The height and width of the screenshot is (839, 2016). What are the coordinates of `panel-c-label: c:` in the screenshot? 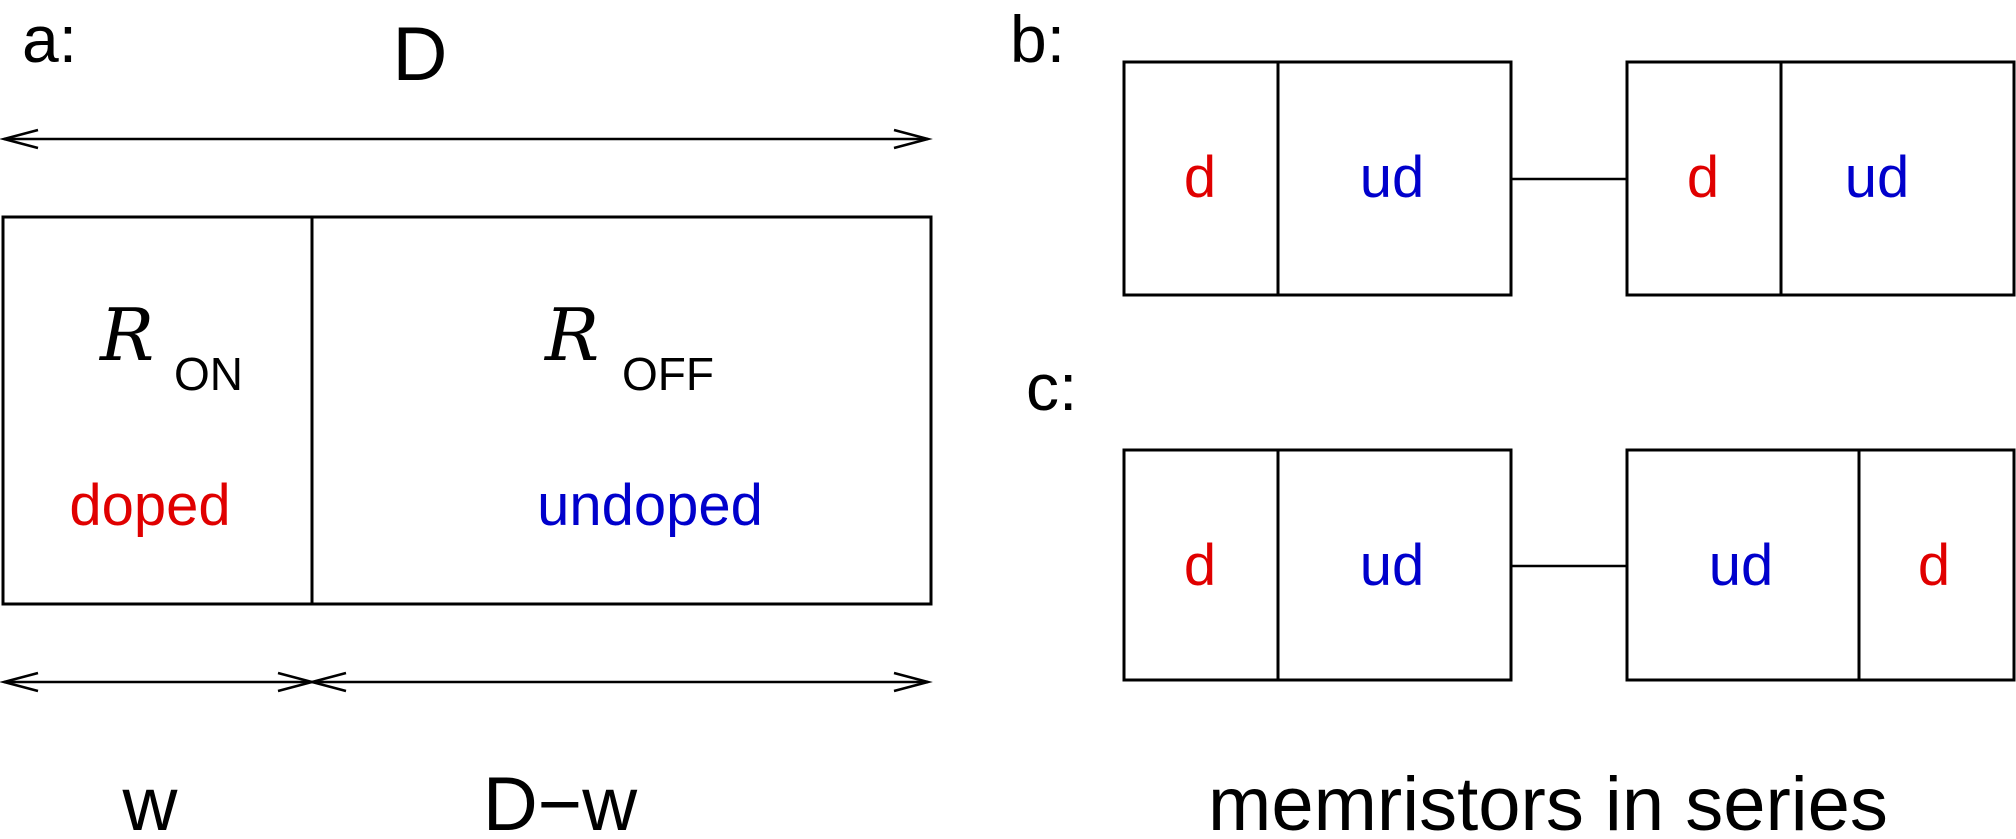 It's located at (1051, 387).